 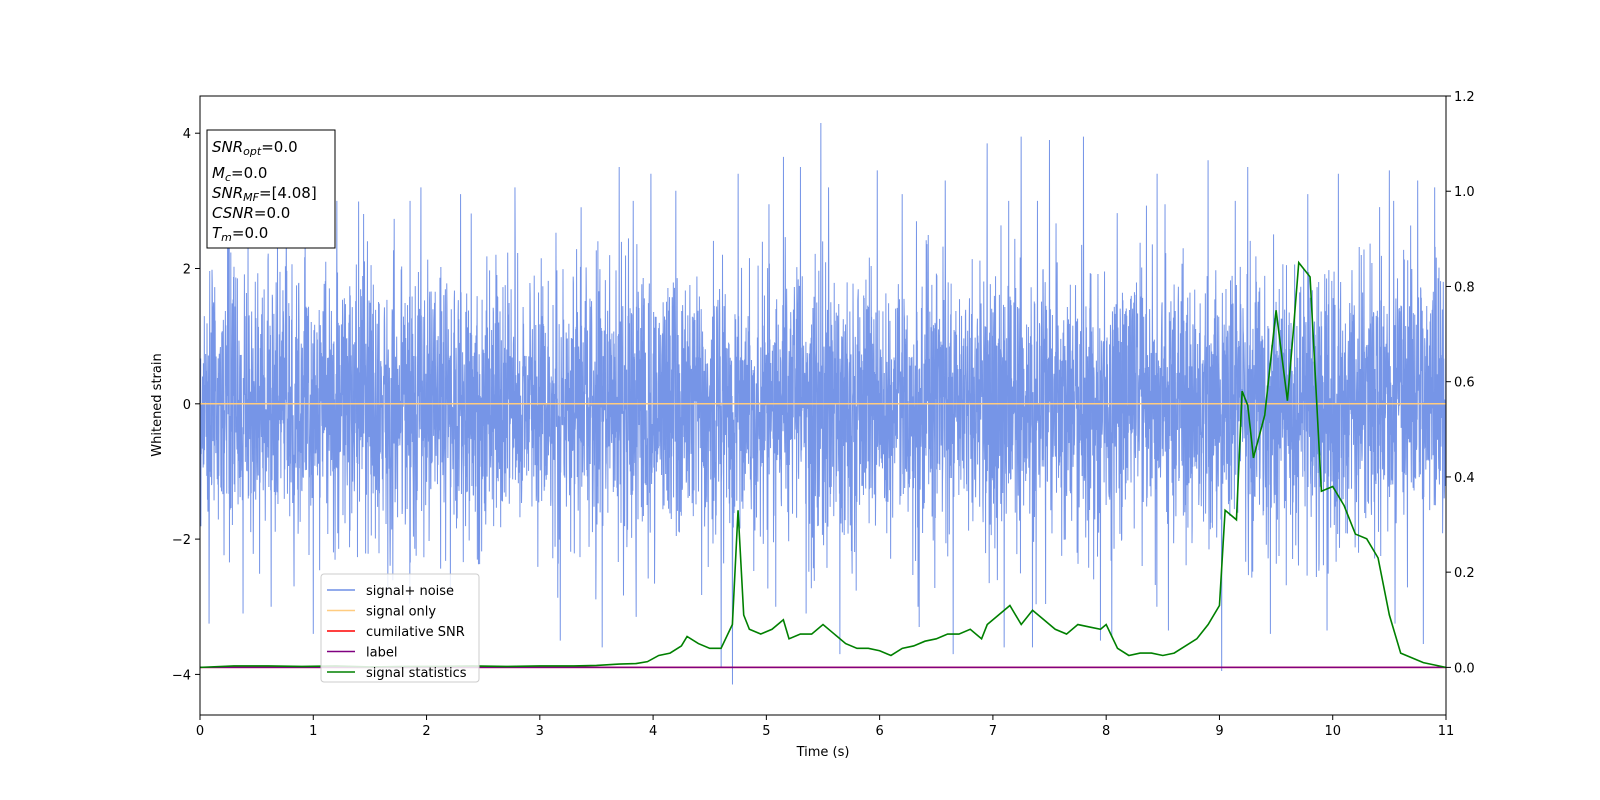 I want to click on legend-frame, so click(x=400, y=628).